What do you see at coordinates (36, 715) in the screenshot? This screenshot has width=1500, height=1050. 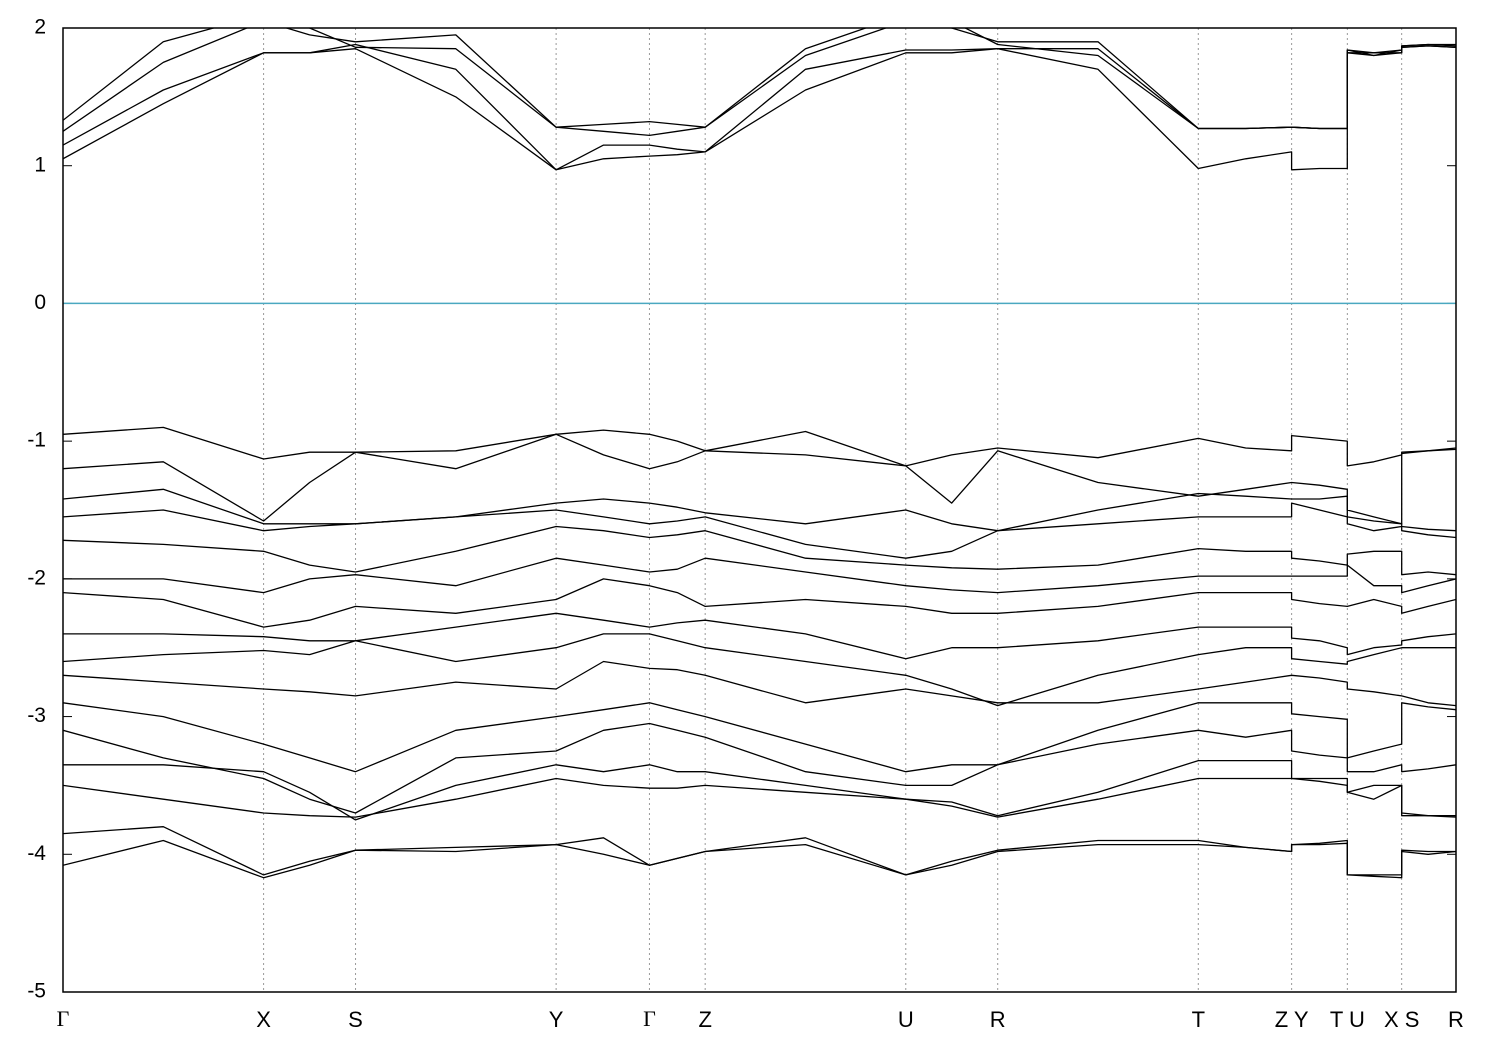 I see `y-tick-label: -3` at bounding box center [36, 715].